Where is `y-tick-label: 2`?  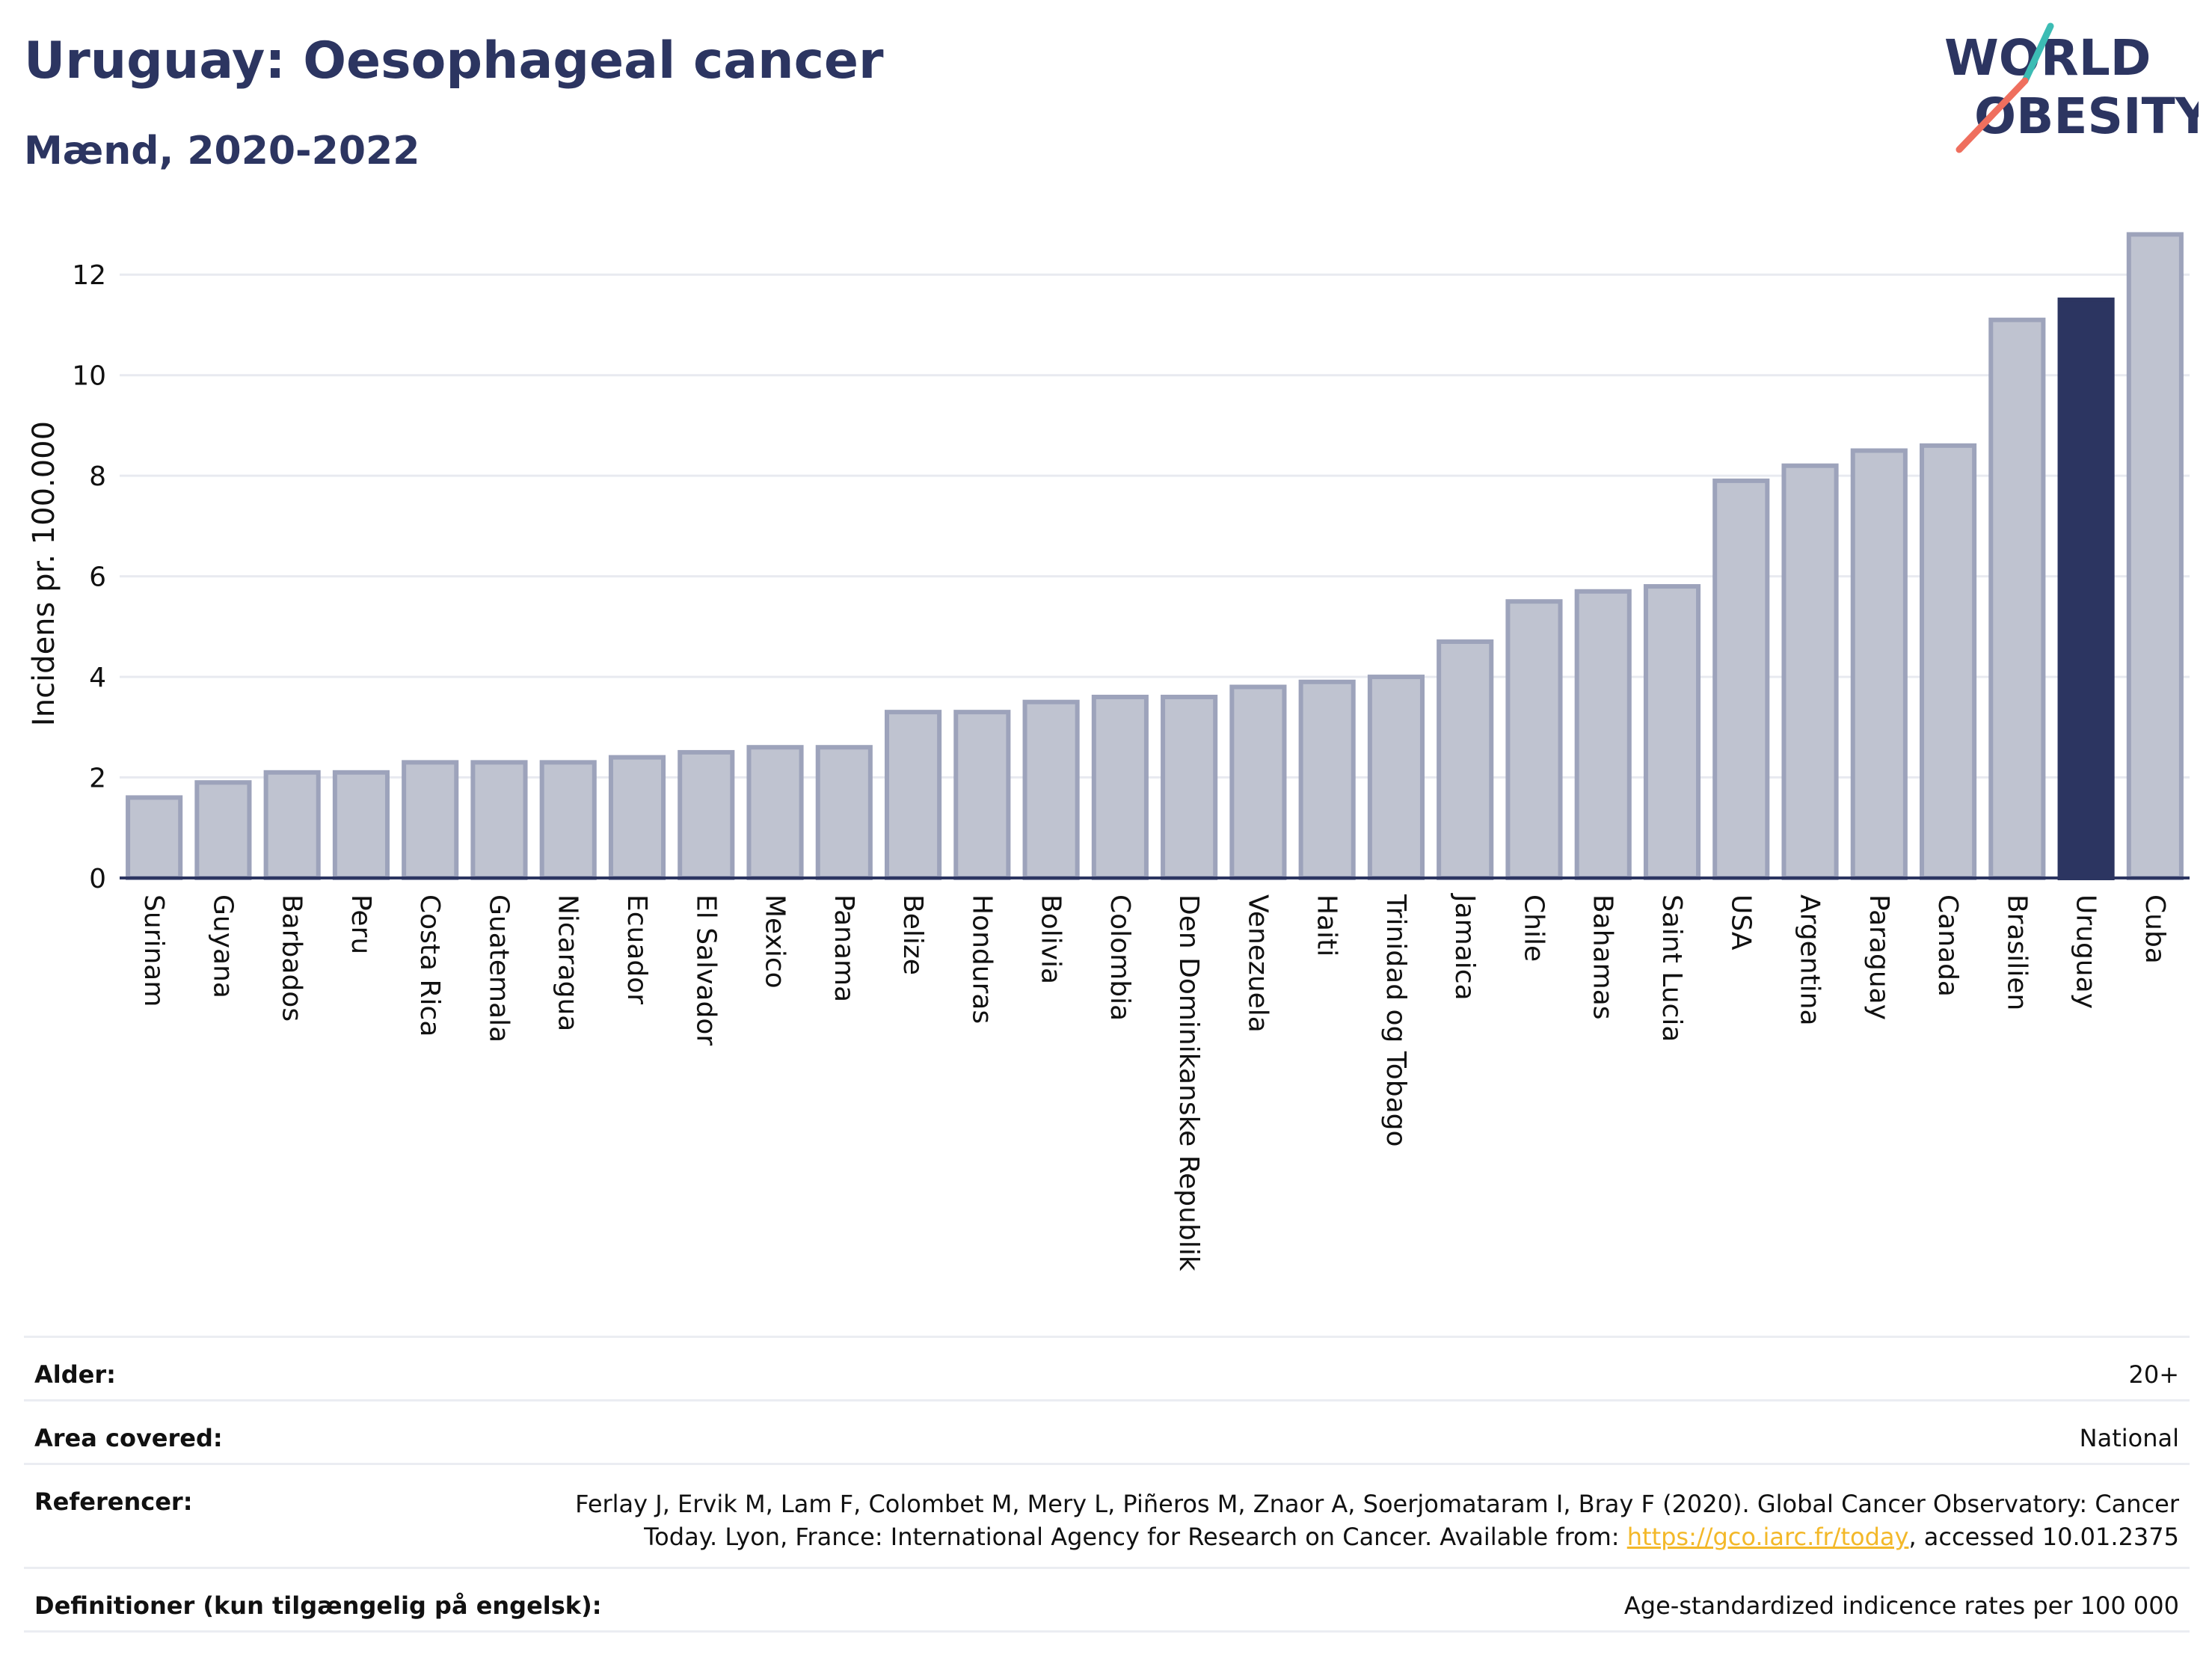 y-tick-label: 2 is located at coordinates (97, 779).